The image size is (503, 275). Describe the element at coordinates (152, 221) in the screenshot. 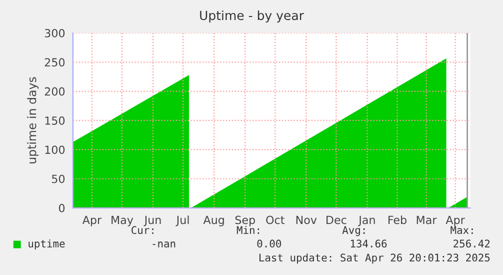

I see `x-tick-label: Jun` at that location.